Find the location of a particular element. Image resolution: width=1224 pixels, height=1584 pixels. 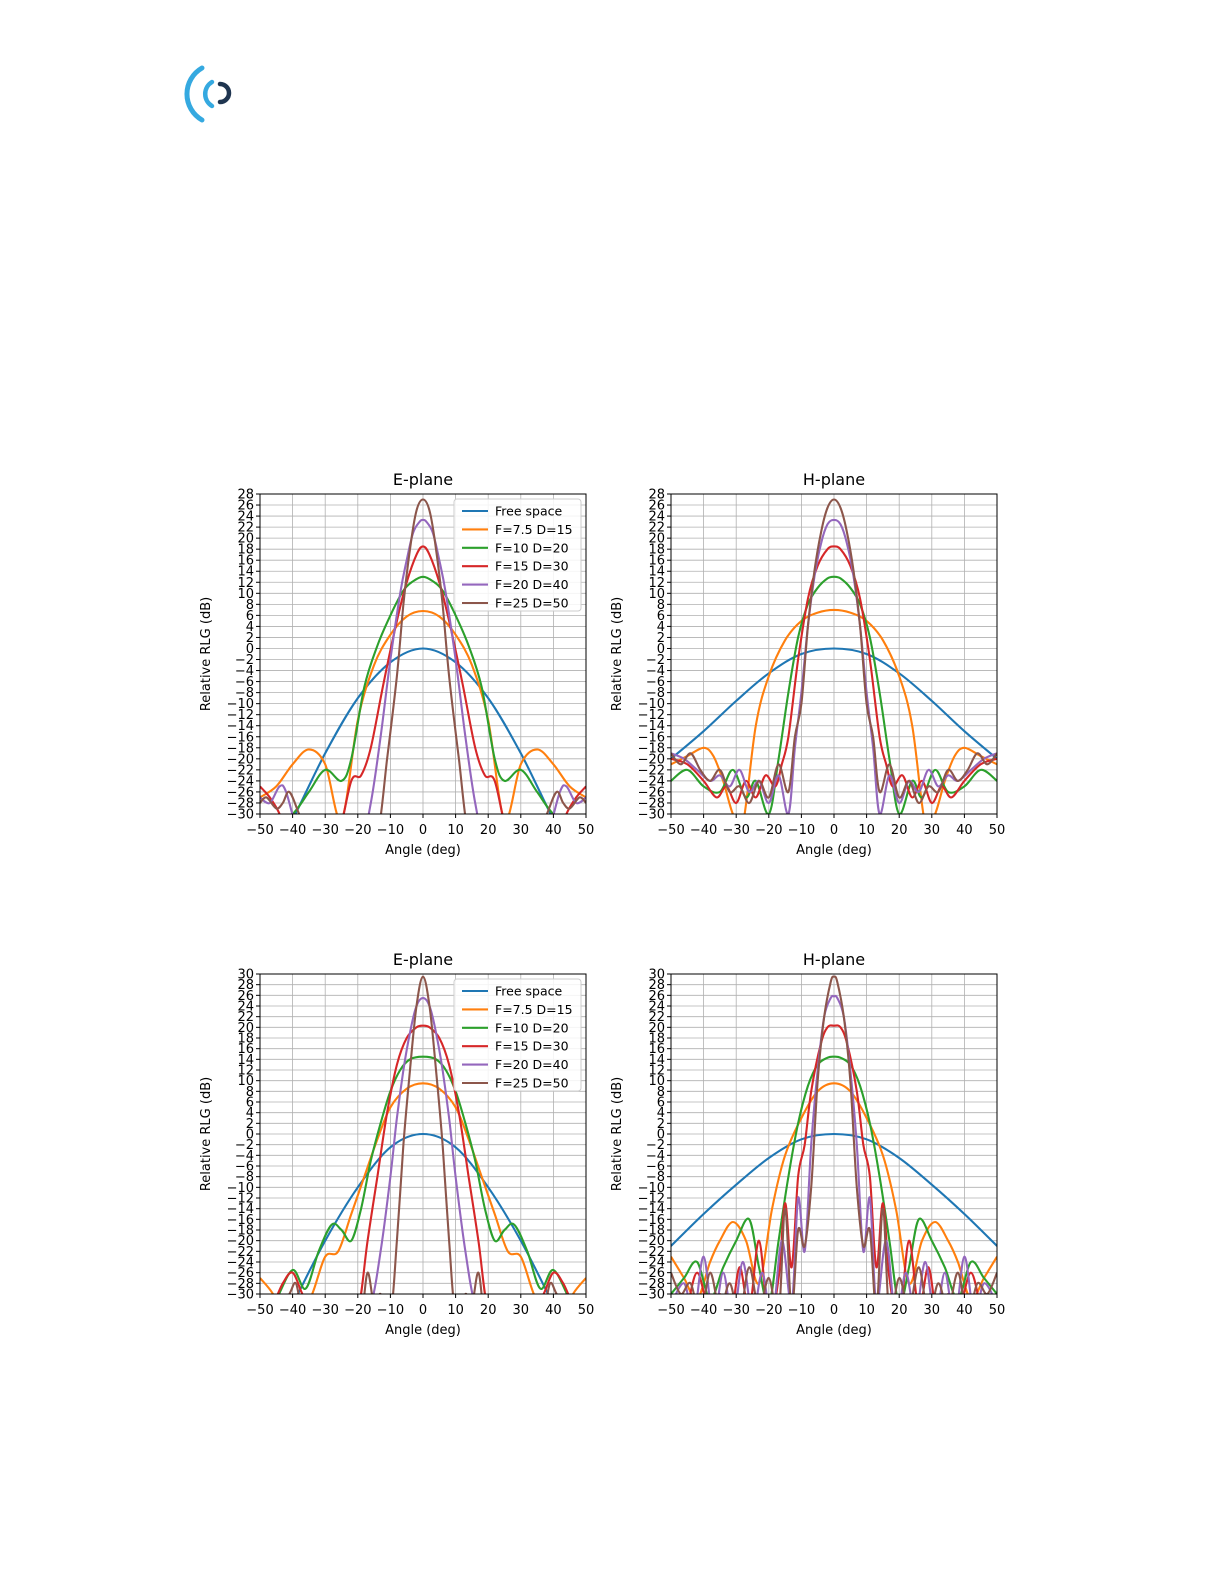

x-tick-label: 20 is located at coordinates (488, 1310).